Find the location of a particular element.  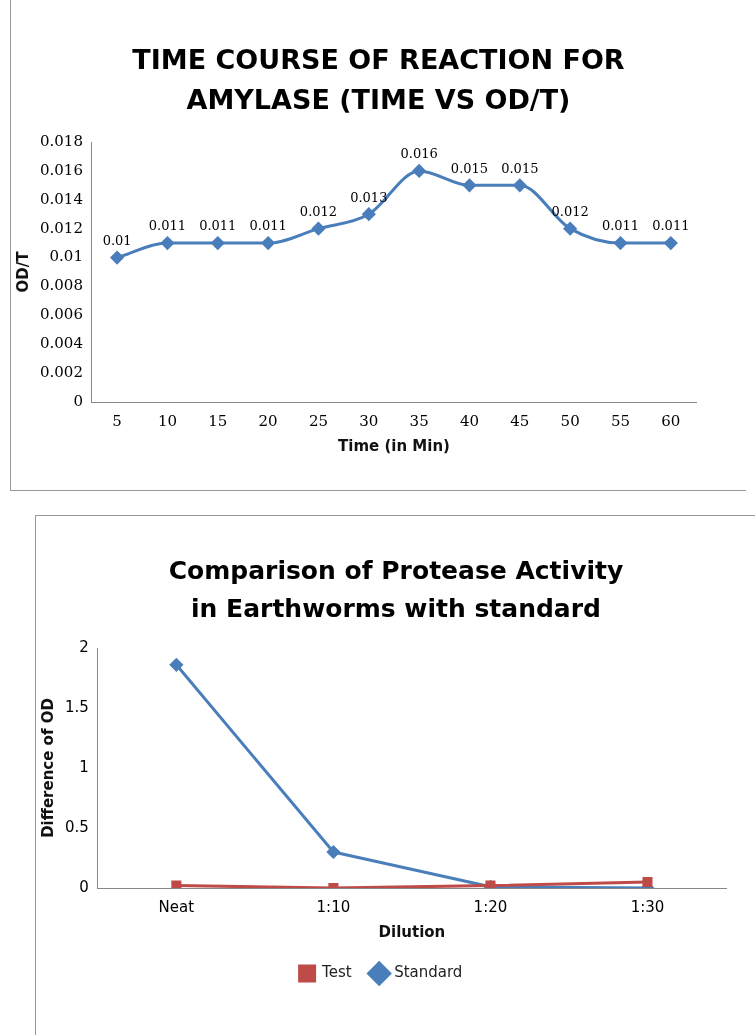

x-tick-label: 5 is located at coordinates (117, 420).